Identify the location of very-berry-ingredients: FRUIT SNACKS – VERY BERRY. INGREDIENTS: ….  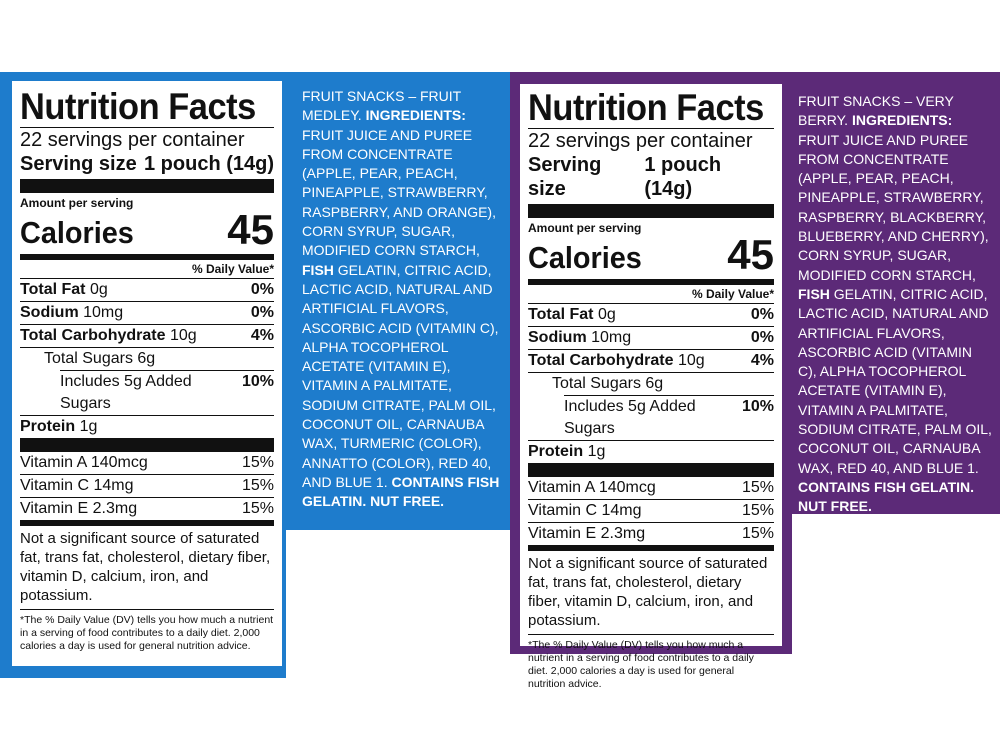
(895, 304).